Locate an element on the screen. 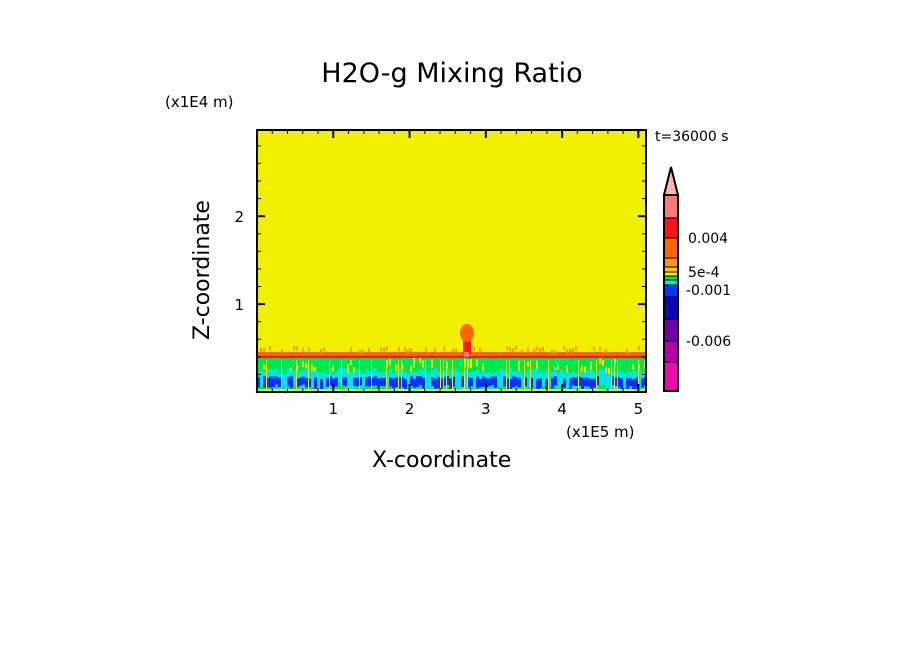 This screenshot has width=904, height=654. boundary-layer-red is located at coordinates (451, 357).